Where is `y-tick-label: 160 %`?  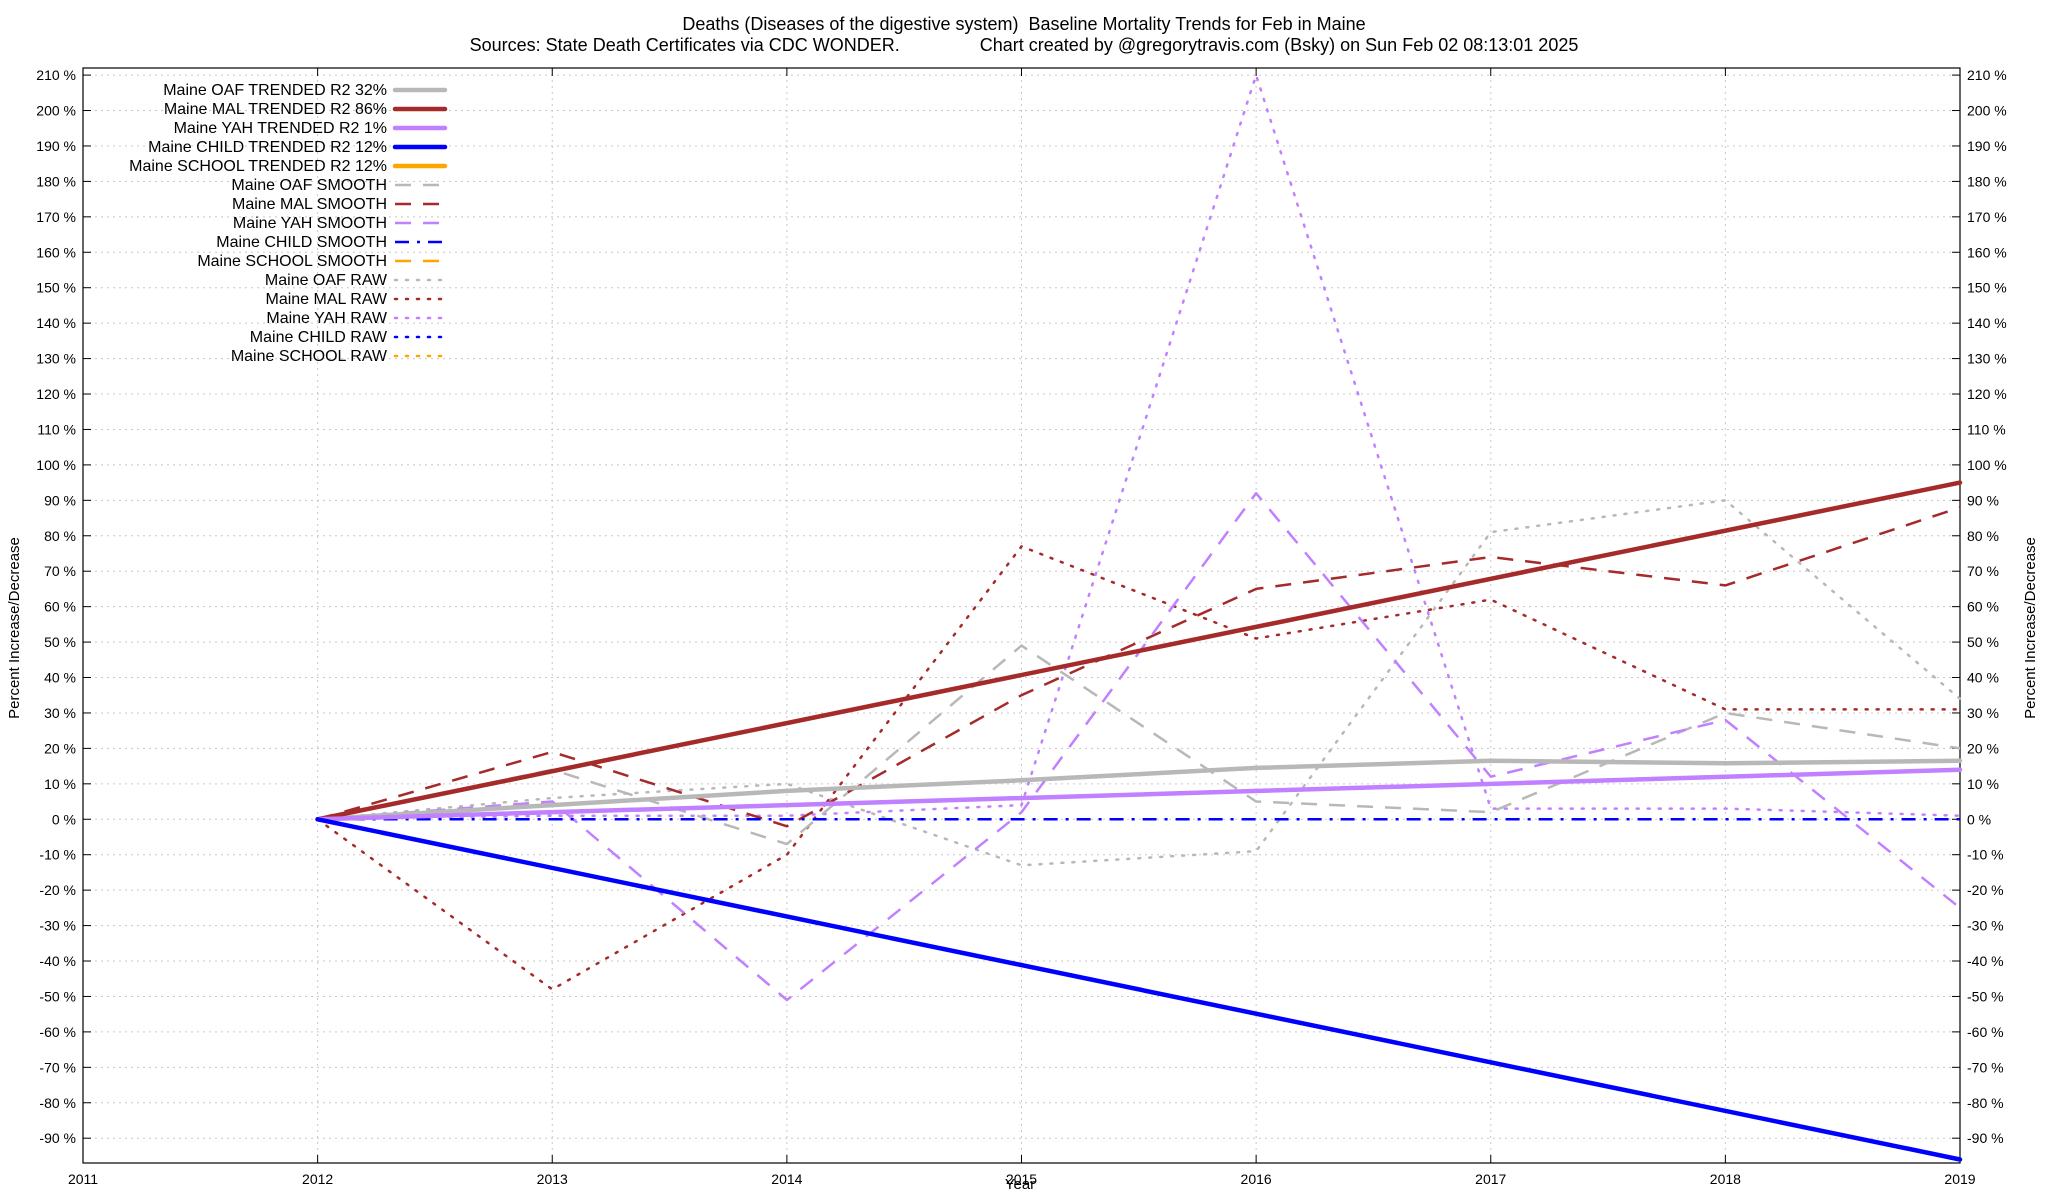 y-tick-label: 160 % is located at coordinates (56, 252).